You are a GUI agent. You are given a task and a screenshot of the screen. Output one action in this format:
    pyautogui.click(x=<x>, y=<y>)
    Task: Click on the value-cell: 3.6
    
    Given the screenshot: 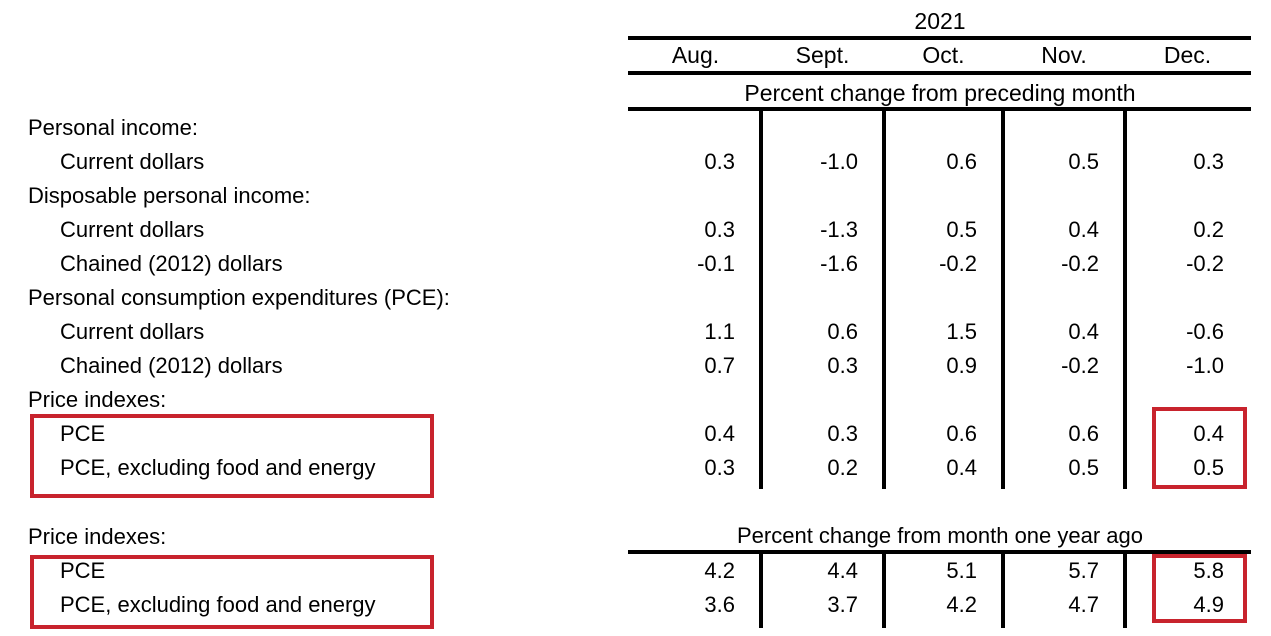 What is the action you would take?
    pyautogui.click(x=719, y=604)
    